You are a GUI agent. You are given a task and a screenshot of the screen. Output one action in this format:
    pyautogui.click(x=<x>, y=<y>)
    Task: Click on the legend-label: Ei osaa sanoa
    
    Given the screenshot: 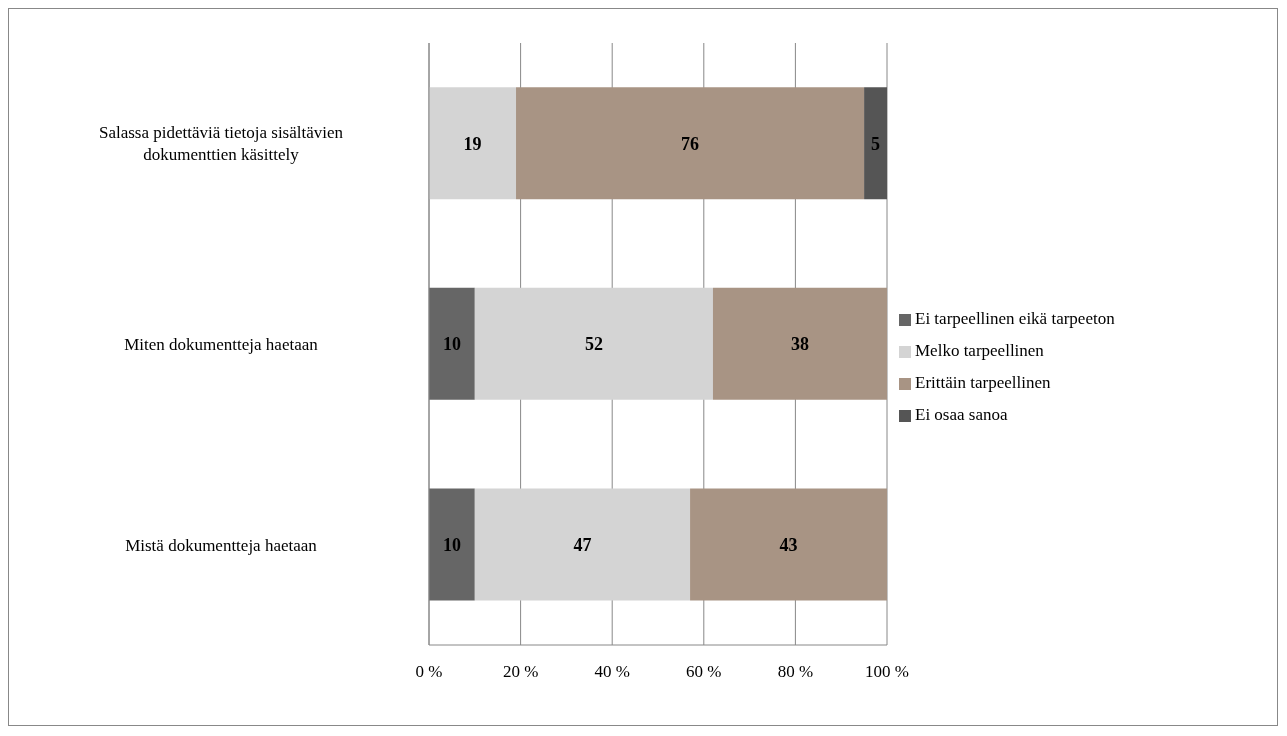 What is the action you would take?
    pyautogui.click(x=961, y=414)
    